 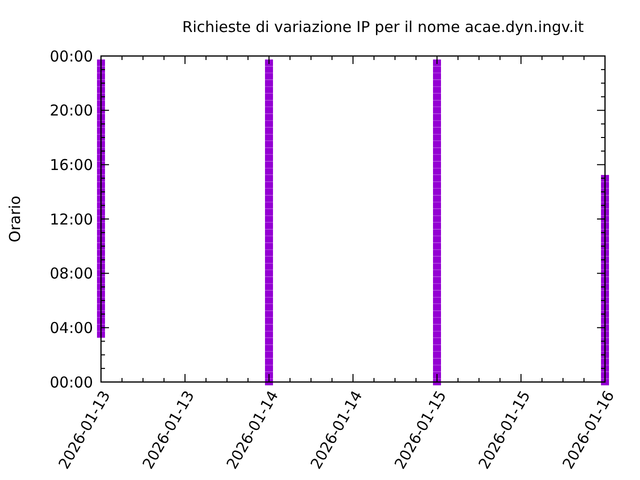 What do you see at coordinates (383, 27) in the screenshot?
I see `chart-title: Richieste di variazione IP per il nome acae.dyn.ingv.it` at bounding box center [383, 27].